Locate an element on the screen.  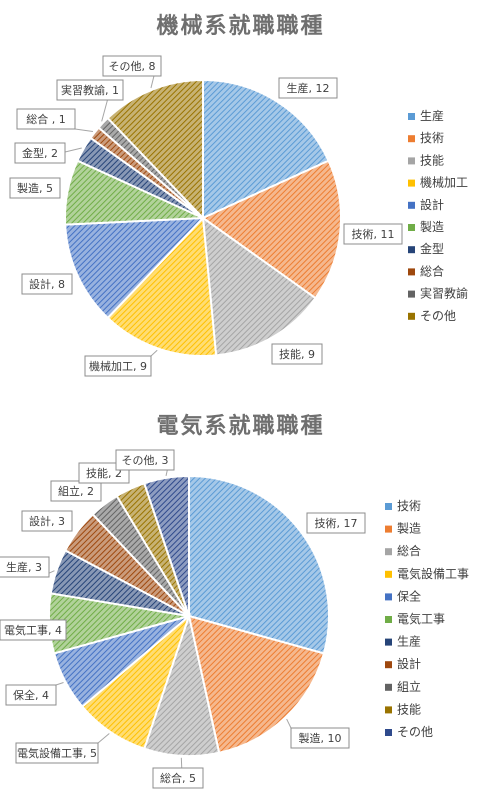
data-label-text: 設計, 8 is located at coordinates (47, 284).